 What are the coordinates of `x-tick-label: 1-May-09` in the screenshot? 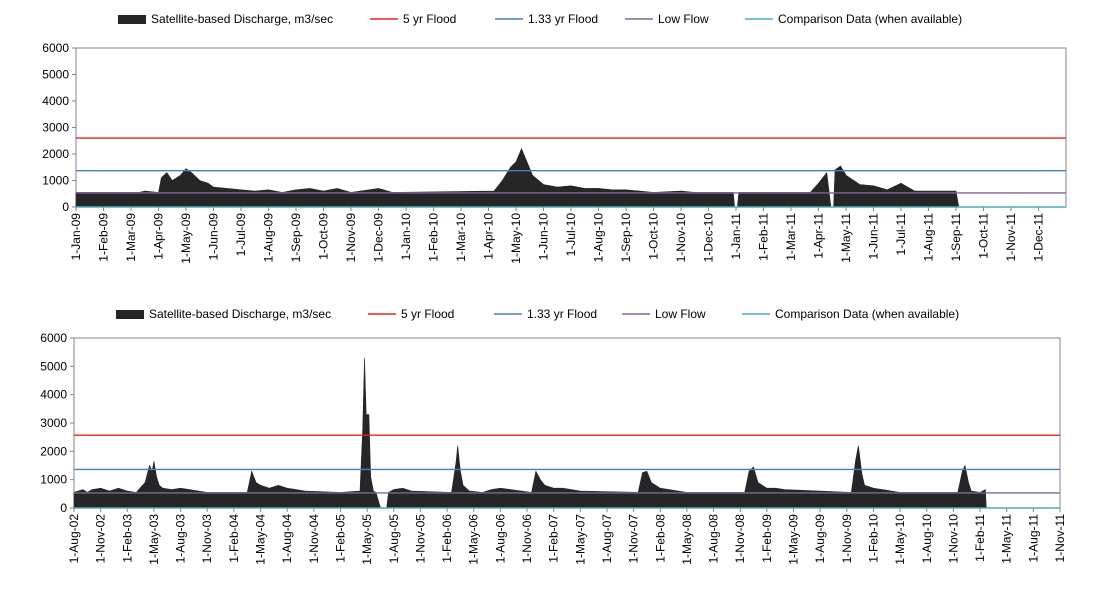 It's located at (794, 539).